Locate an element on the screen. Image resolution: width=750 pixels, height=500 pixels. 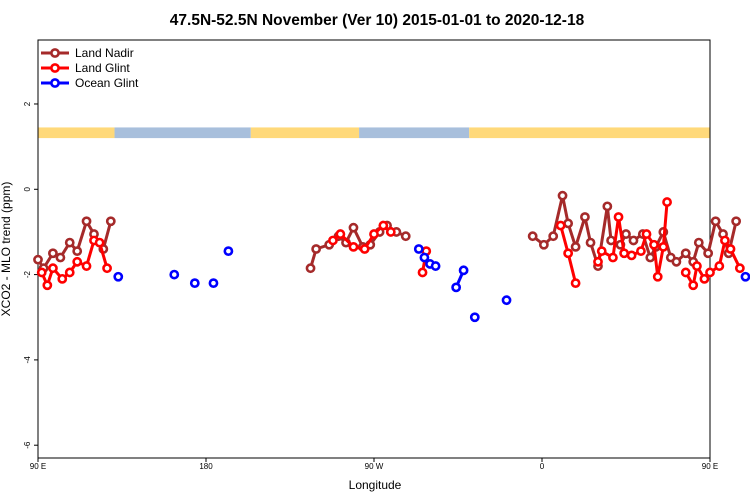
x-tick-label: 90 W is located at coordinates (374, 466).